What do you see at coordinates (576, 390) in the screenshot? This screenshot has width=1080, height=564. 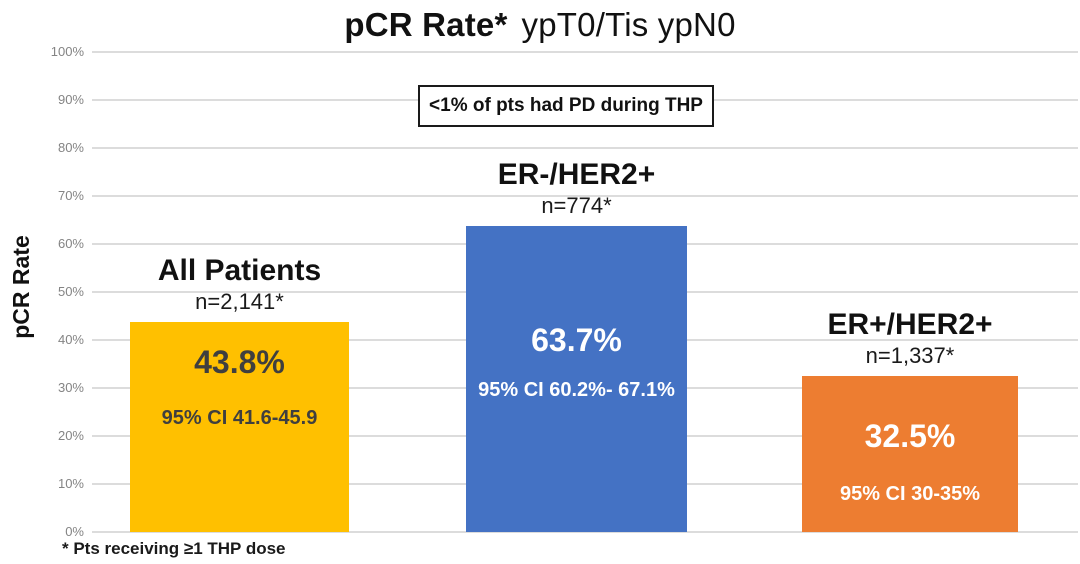 I see `bar-ci-label: 95% CI 60.2%- 67.1%` at bounding box center [576, 390].